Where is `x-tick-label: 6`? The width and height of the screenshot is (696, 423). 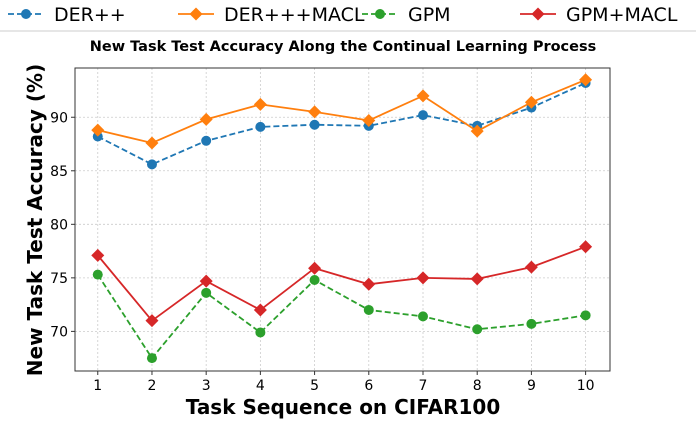
x-tick-label: 6 is located at coordinates (368, 386).